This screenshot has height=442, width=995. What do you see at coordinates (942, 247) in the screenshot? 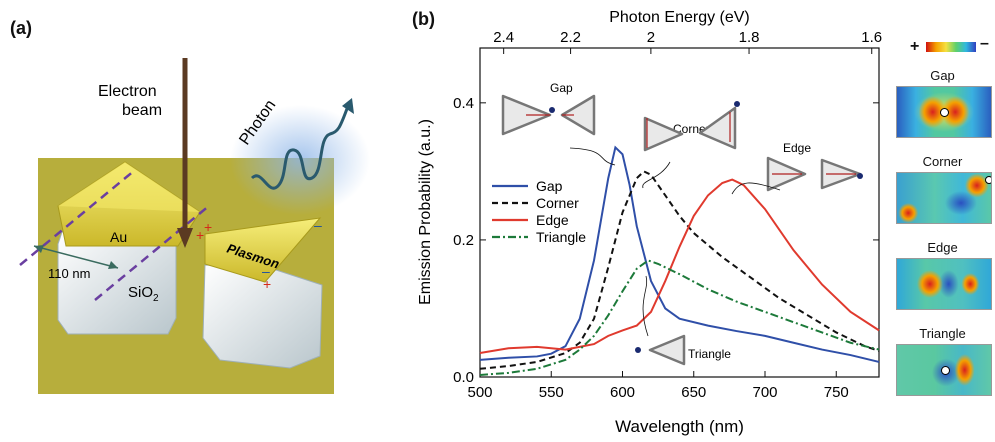
I see `map-title-edge: Edge` at bounding box center [942, 247].